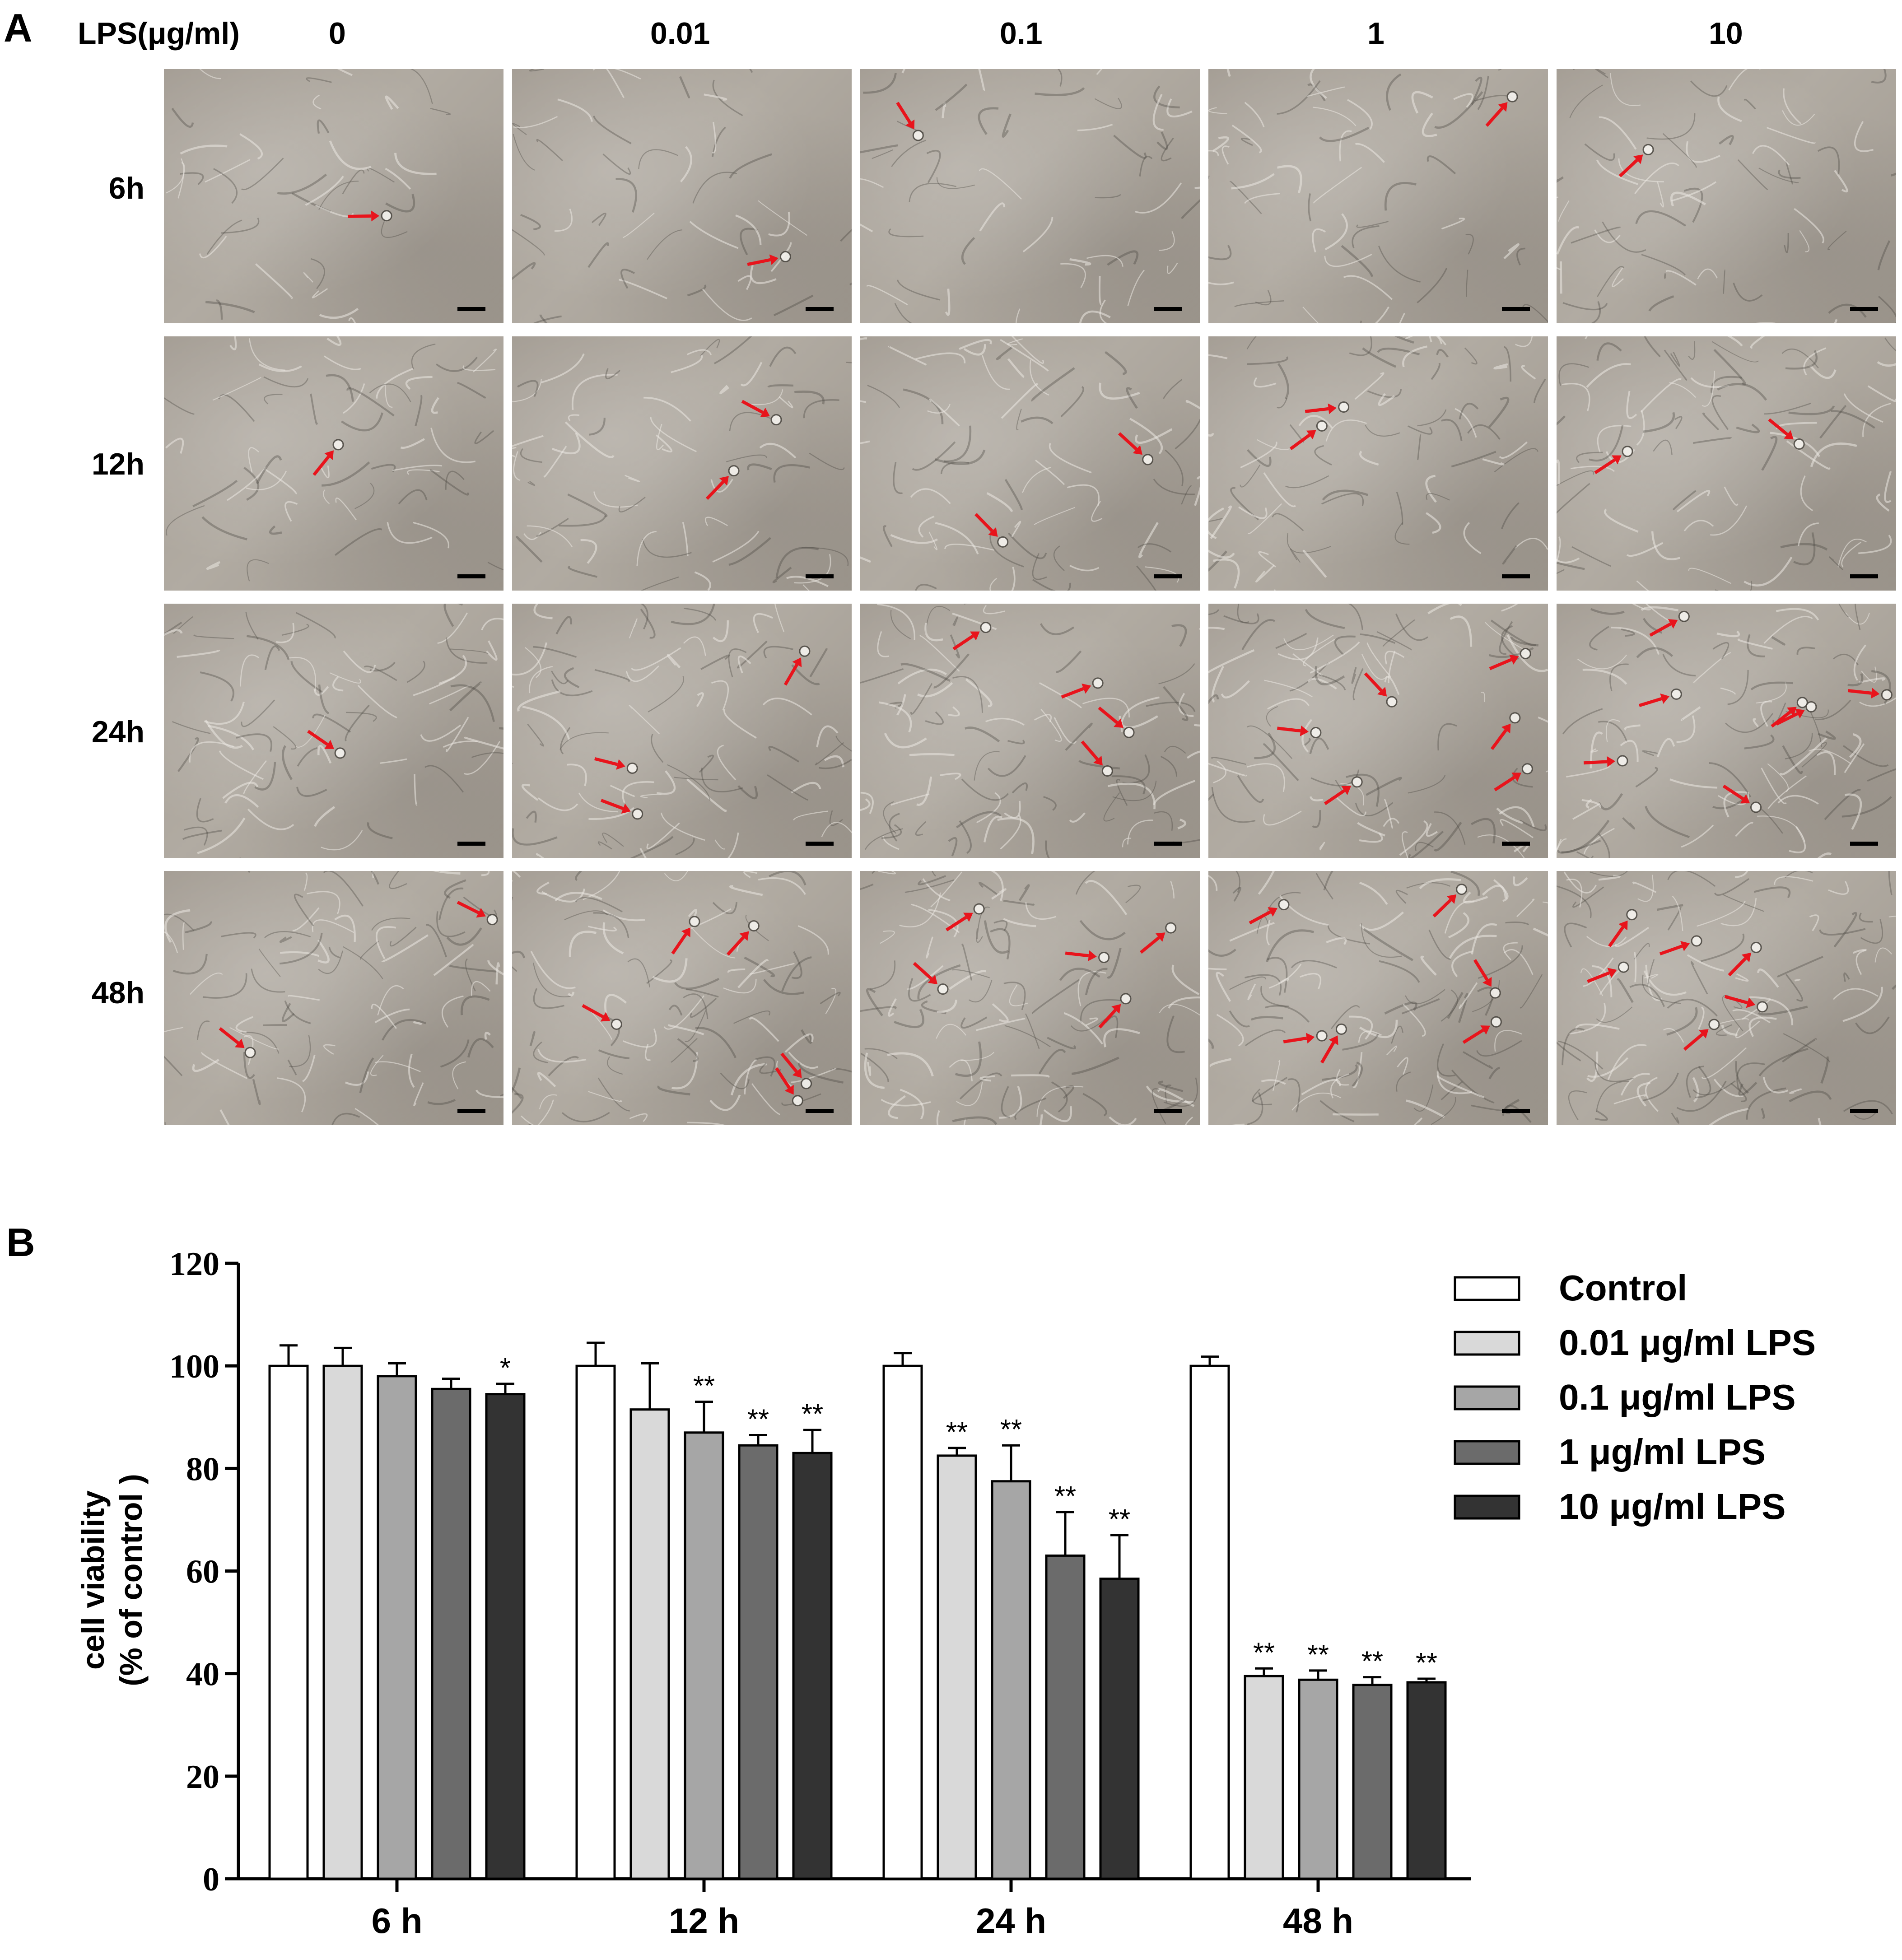 The height and width of the screenshot is (1960, 1902). I want to click on y-tick-label: 0, so click(211, 1880).